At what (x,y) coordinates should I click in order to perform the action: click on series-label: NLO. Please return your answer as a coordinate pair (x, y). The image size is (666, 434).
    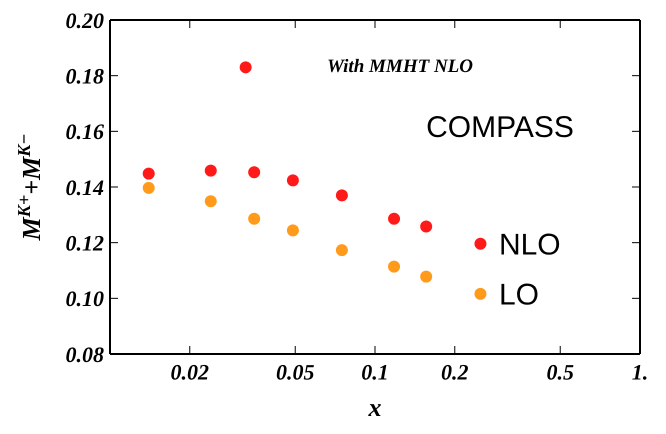
    Looking at the image, I should click on (529, 245).